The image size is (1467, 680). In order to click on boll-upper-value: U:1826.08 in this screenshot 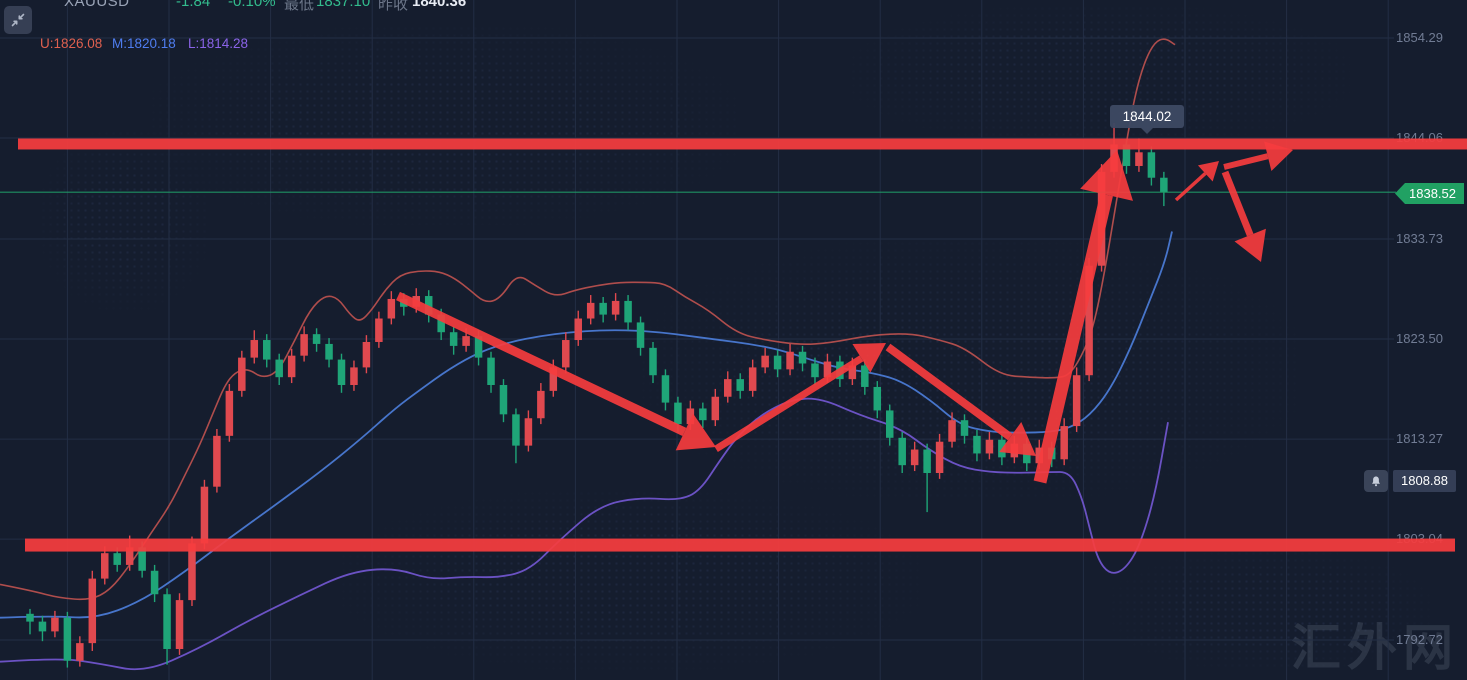, I will do `click(71, 43)`.